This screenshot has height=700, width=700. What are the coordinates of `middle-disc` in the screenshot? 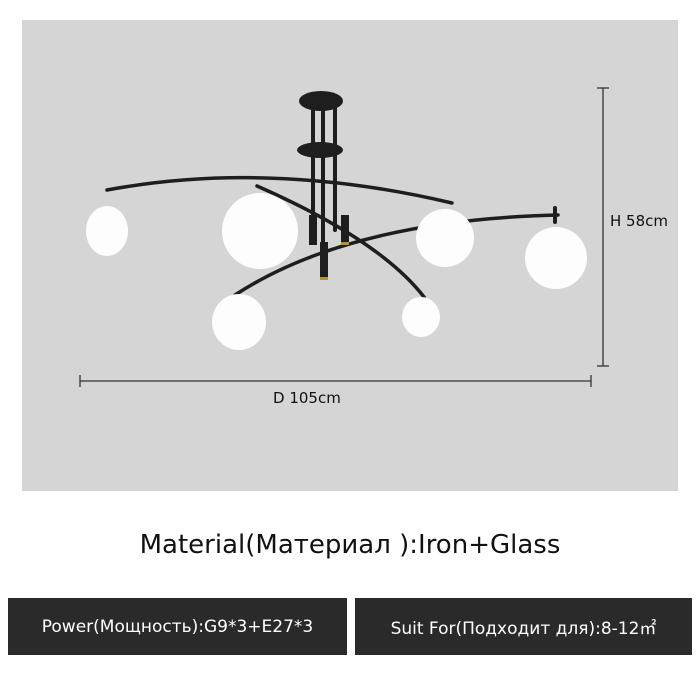 It's located at (320, 150).